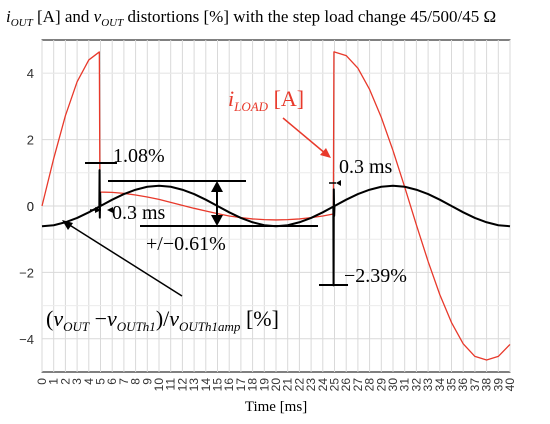  I want to click on vlabel-pointer-head, so click(67, 225).